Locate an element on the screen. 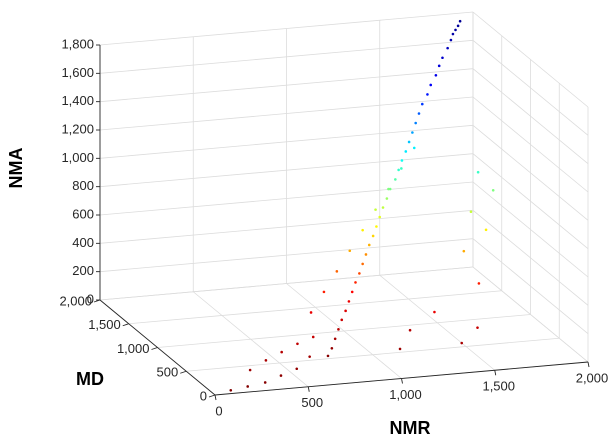  z-tick-label: 1,800 is located at coordinates (77, 43).